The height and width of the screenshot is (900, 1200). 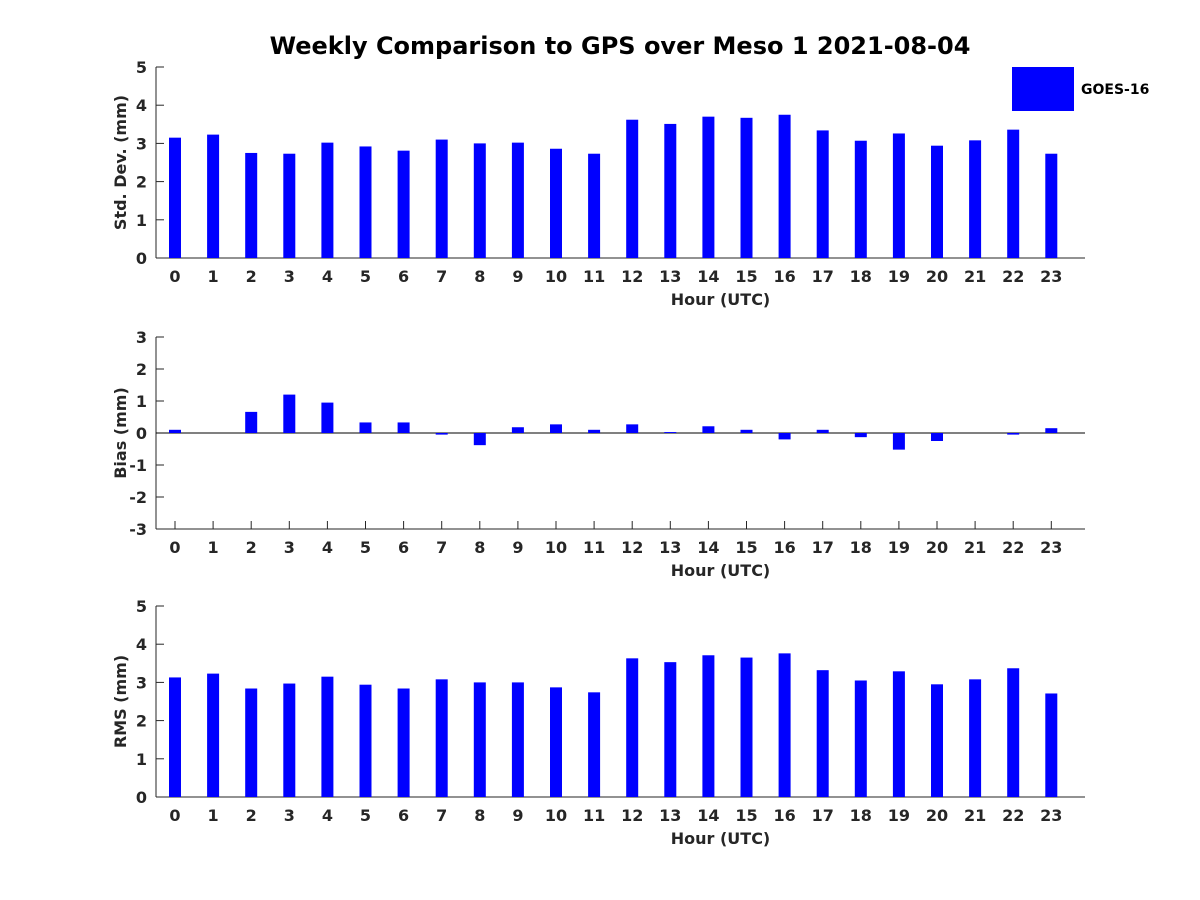 What do you see at coordinates (937, 276) in the screenshot?
I see `x-tick-label: 20` at bounding box center [937, 276].